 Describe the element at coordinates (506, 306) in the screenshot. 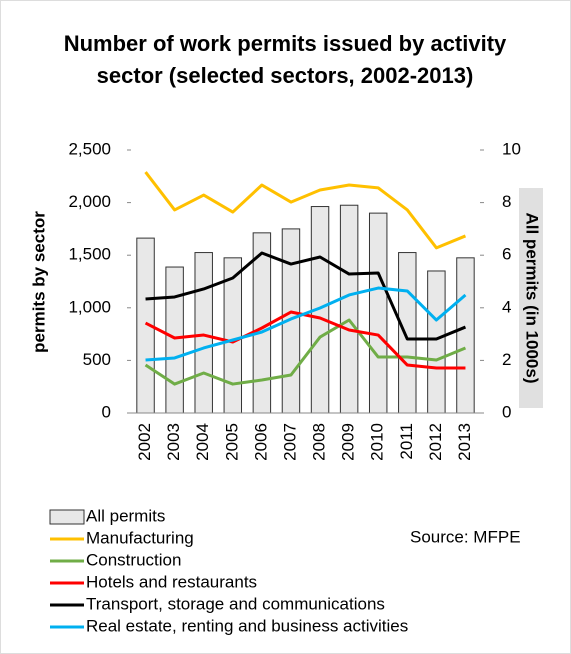

I see `y2-tick-label: 4` at that location.